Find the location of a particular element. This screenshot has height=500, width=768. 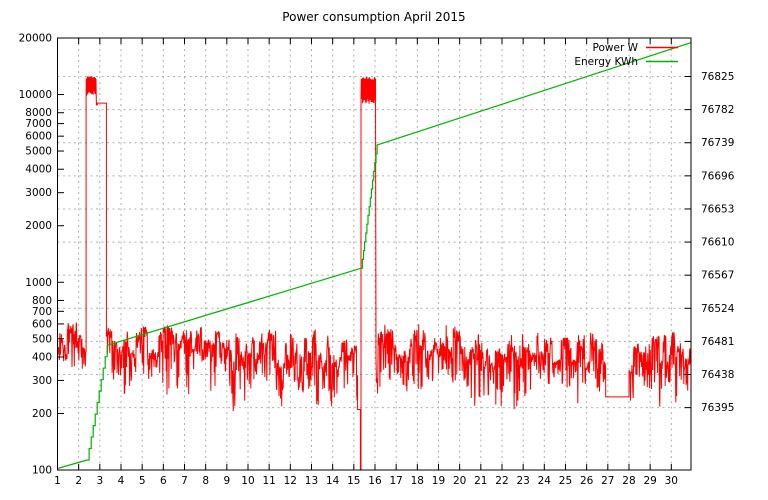

x-axis-tick-label: 18 is located at coordinates (417, 481).